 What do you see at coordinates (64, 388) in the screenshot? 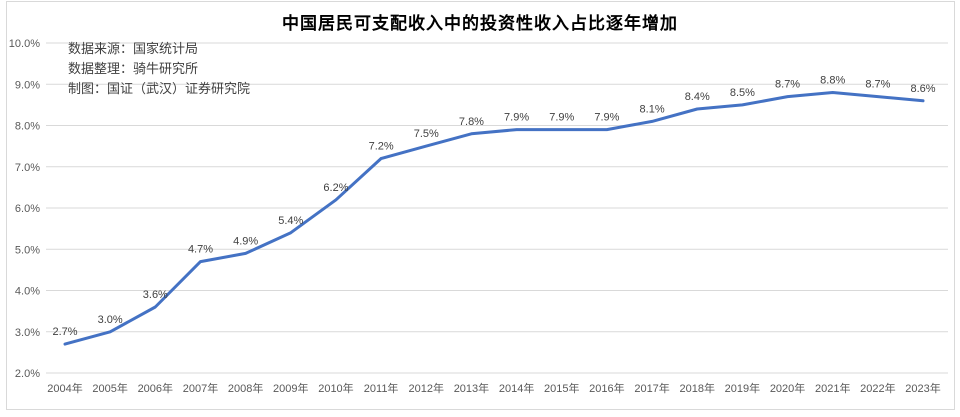
I see `x-axis-label: 2004年` at bounding box center [64, 388].